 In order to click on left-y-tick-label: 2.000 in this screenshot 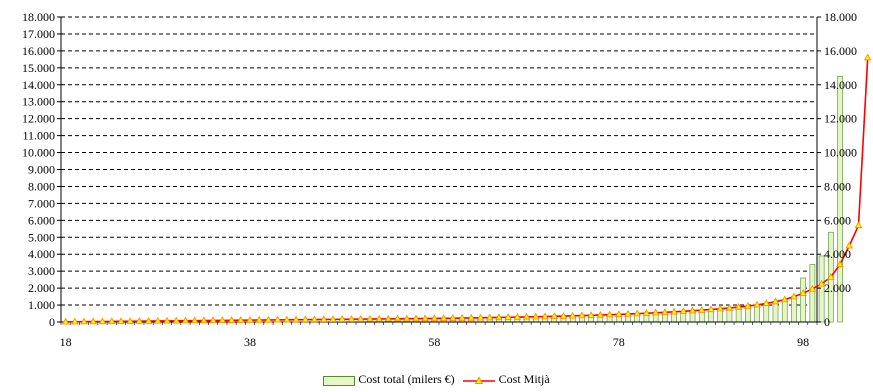, I will do `click(41, 288)`.